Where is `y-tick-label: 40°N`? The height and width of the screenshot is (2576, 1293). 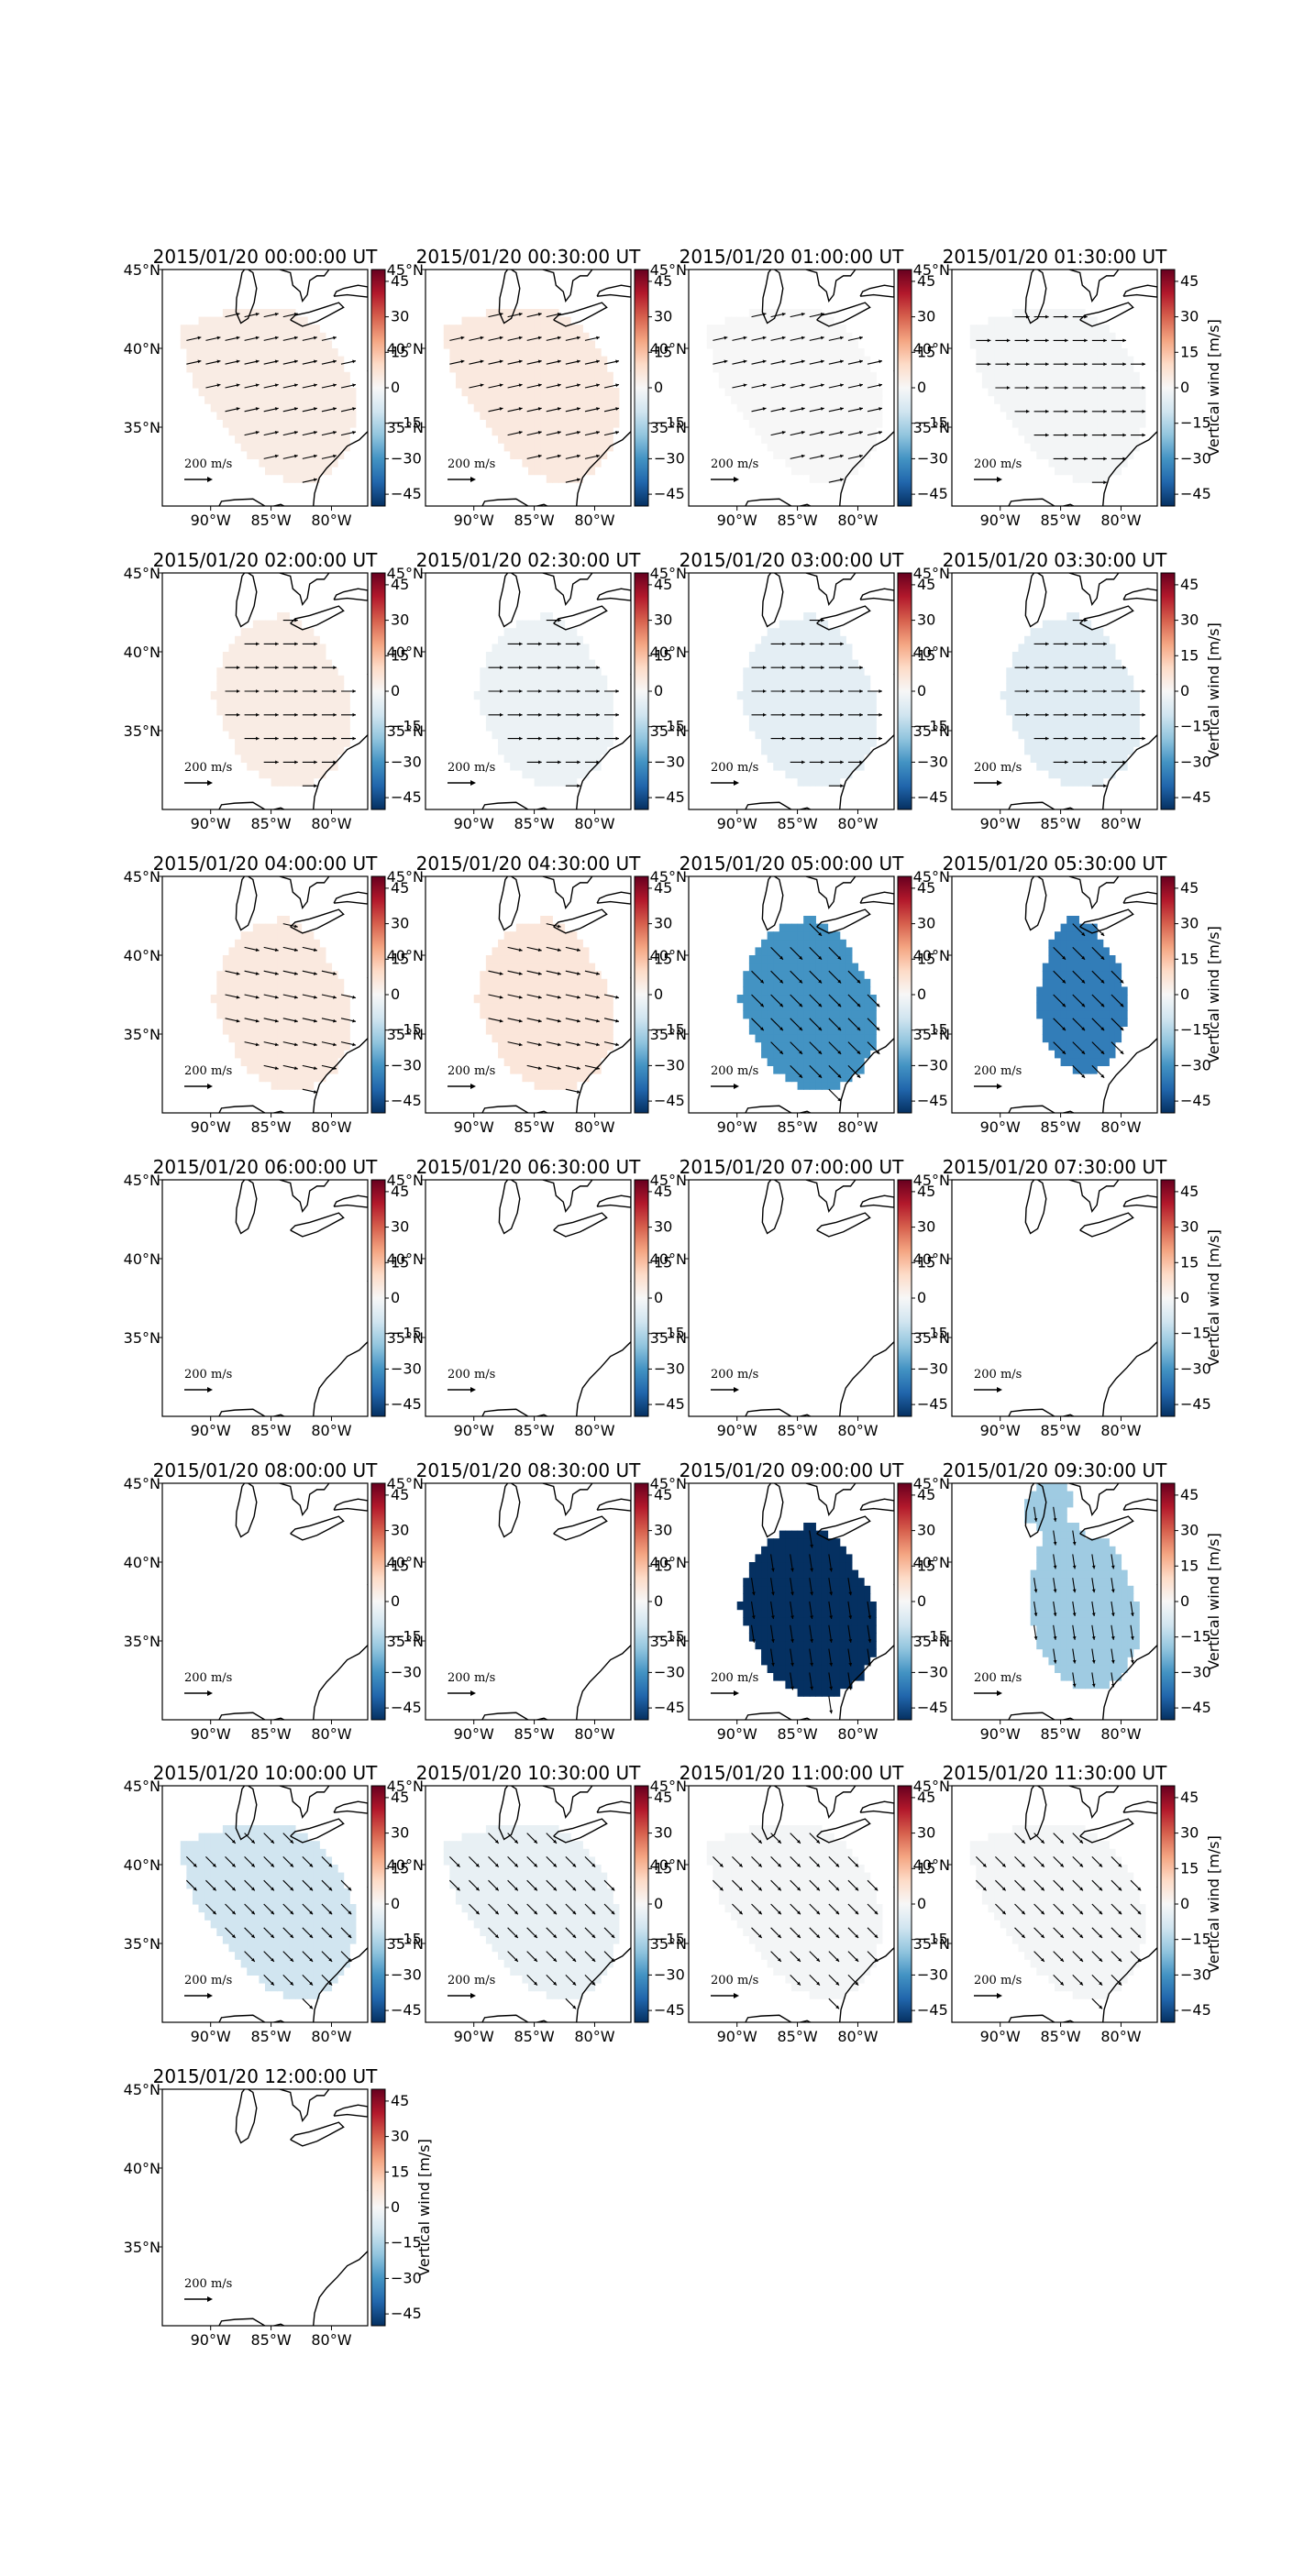
y-tick-label: 40°N is located at coordinates (405, 349).